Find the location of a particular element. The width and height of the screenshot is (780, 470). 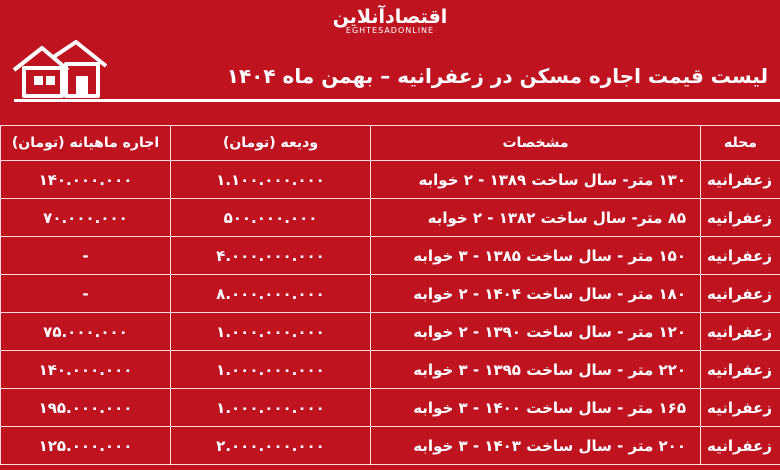

rent-cell: ۱۹۵.۰۰۰.۰۰۰ is located at coordinates (85, 407).